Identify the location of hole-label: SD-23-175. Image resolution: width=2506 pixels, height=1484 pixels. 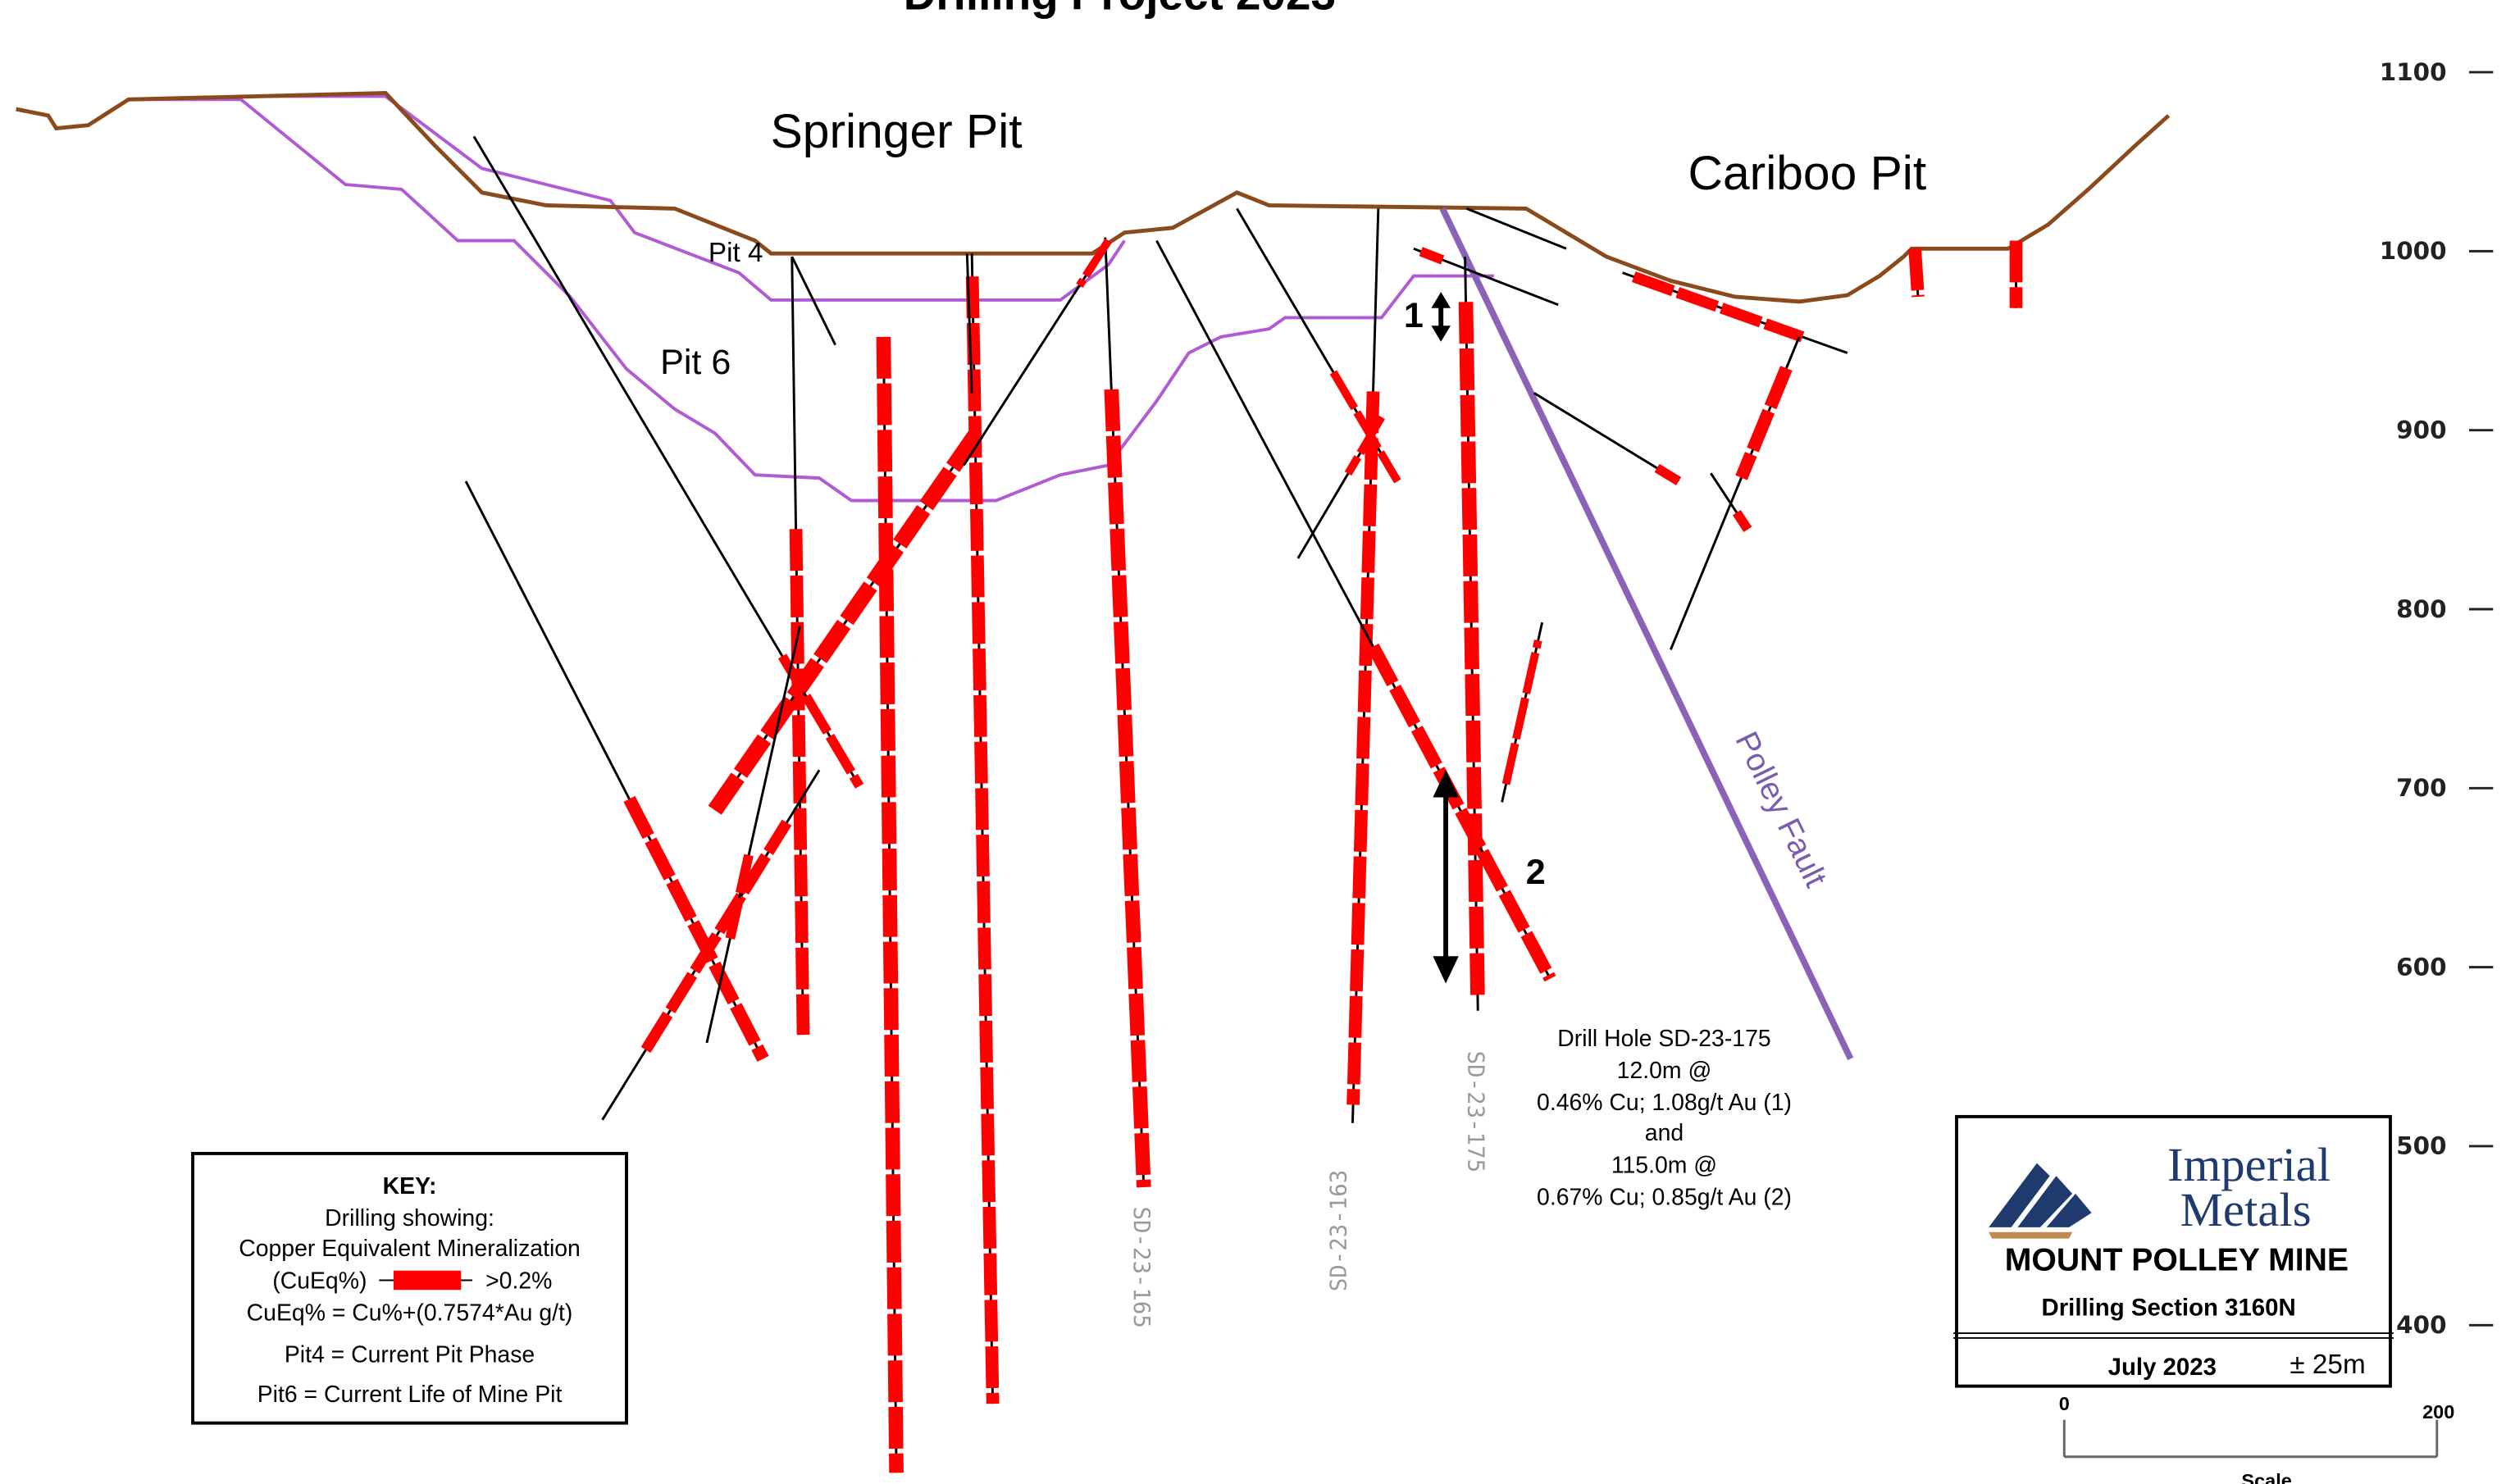
(1475, 1111).